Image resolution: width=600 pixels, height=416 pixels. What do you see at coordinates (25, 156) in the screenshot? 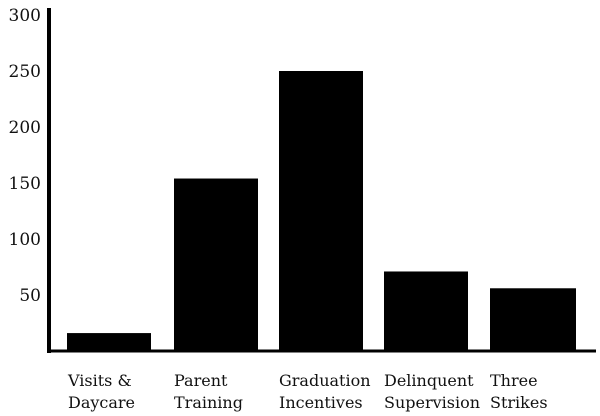
I see `y-axis-ticks: 50 100 150 200 250 300` at bounding box center [25, 156].